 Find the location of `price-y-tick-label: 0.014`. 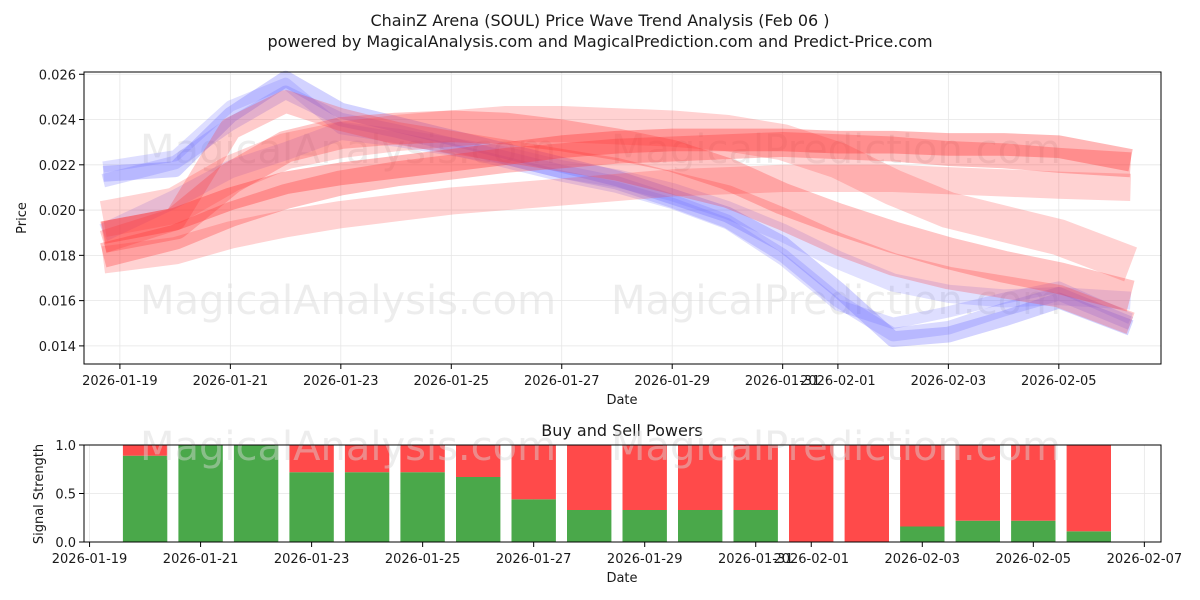

price-y-tick-label: 0.014 is located at coordinates (57, 347).